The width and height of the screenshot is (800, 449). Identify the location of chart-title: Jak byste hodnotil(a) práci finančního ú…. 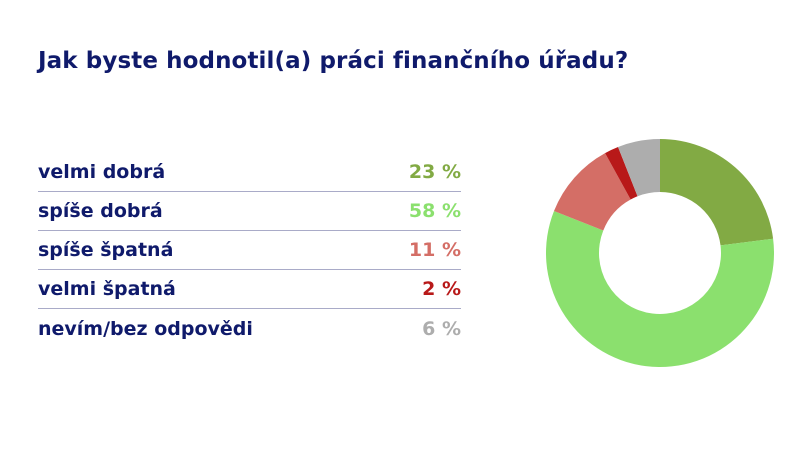
(333, 61).